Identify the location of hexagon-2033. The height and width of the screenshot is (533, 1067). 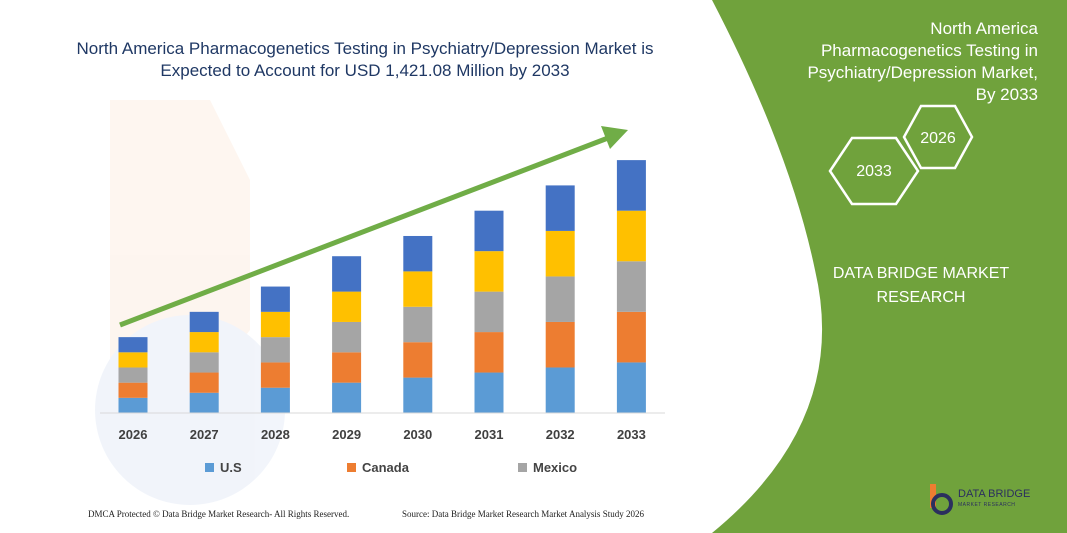
(874, 171).